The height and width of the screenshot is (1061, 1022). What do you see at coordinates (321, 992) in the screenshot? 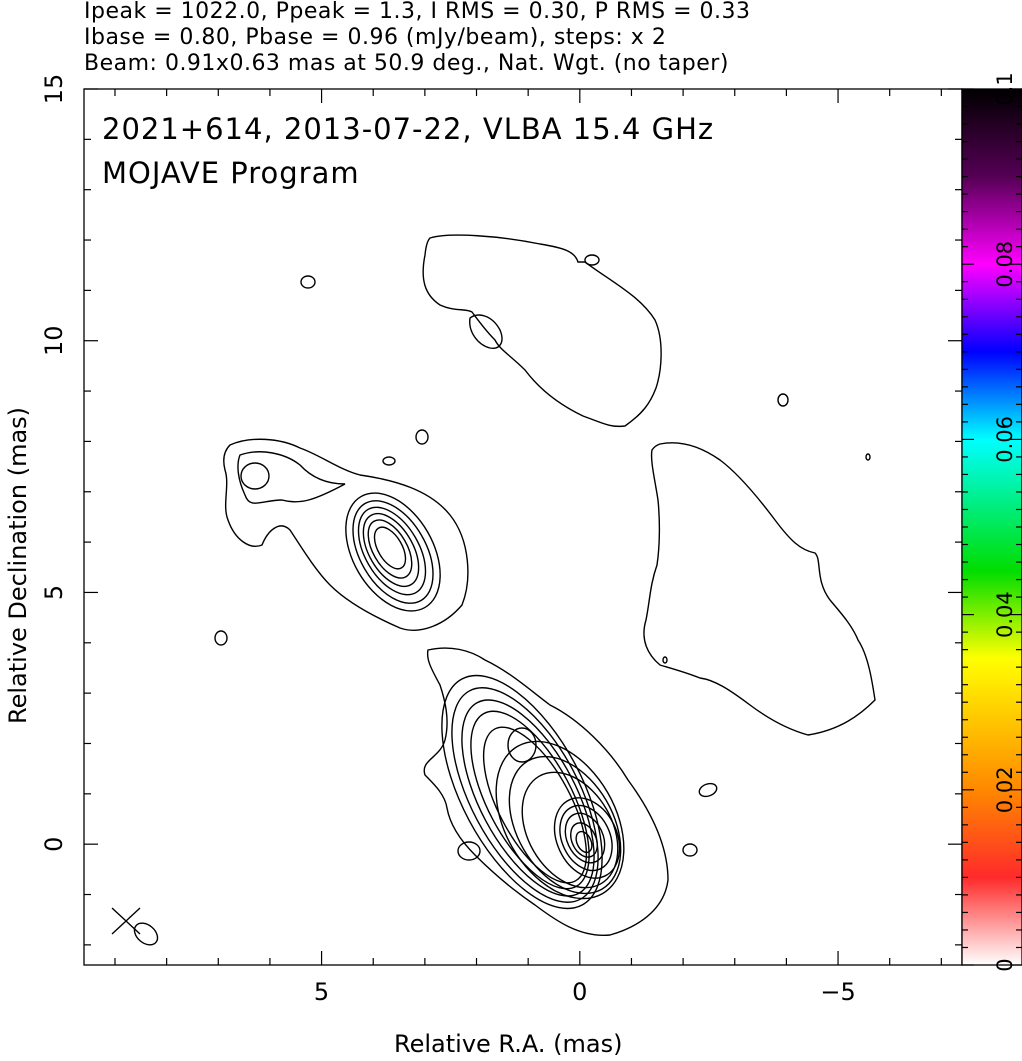
I see `x-tick-label: 5` at bounding box center [321, 992].